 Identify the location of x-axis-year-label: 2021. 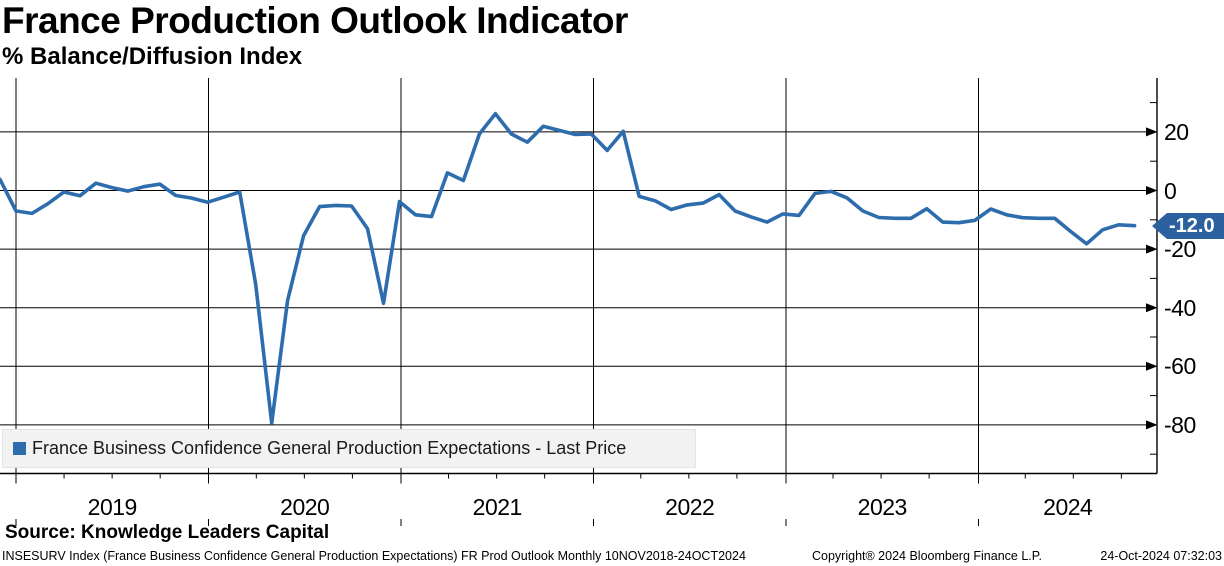
(497, 507).